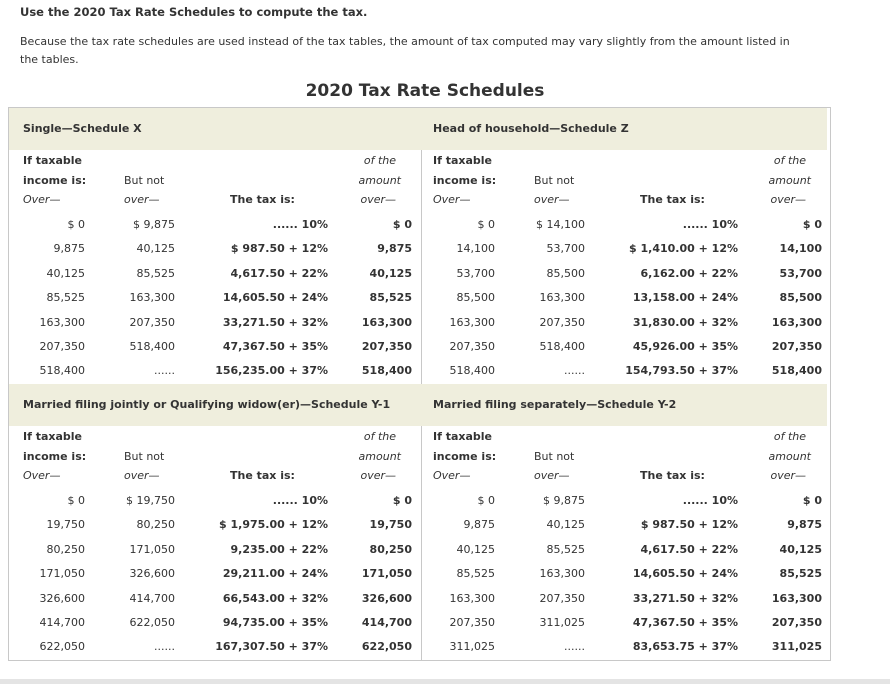  I want to click on of-amount: 9,875, so click(804, 525).